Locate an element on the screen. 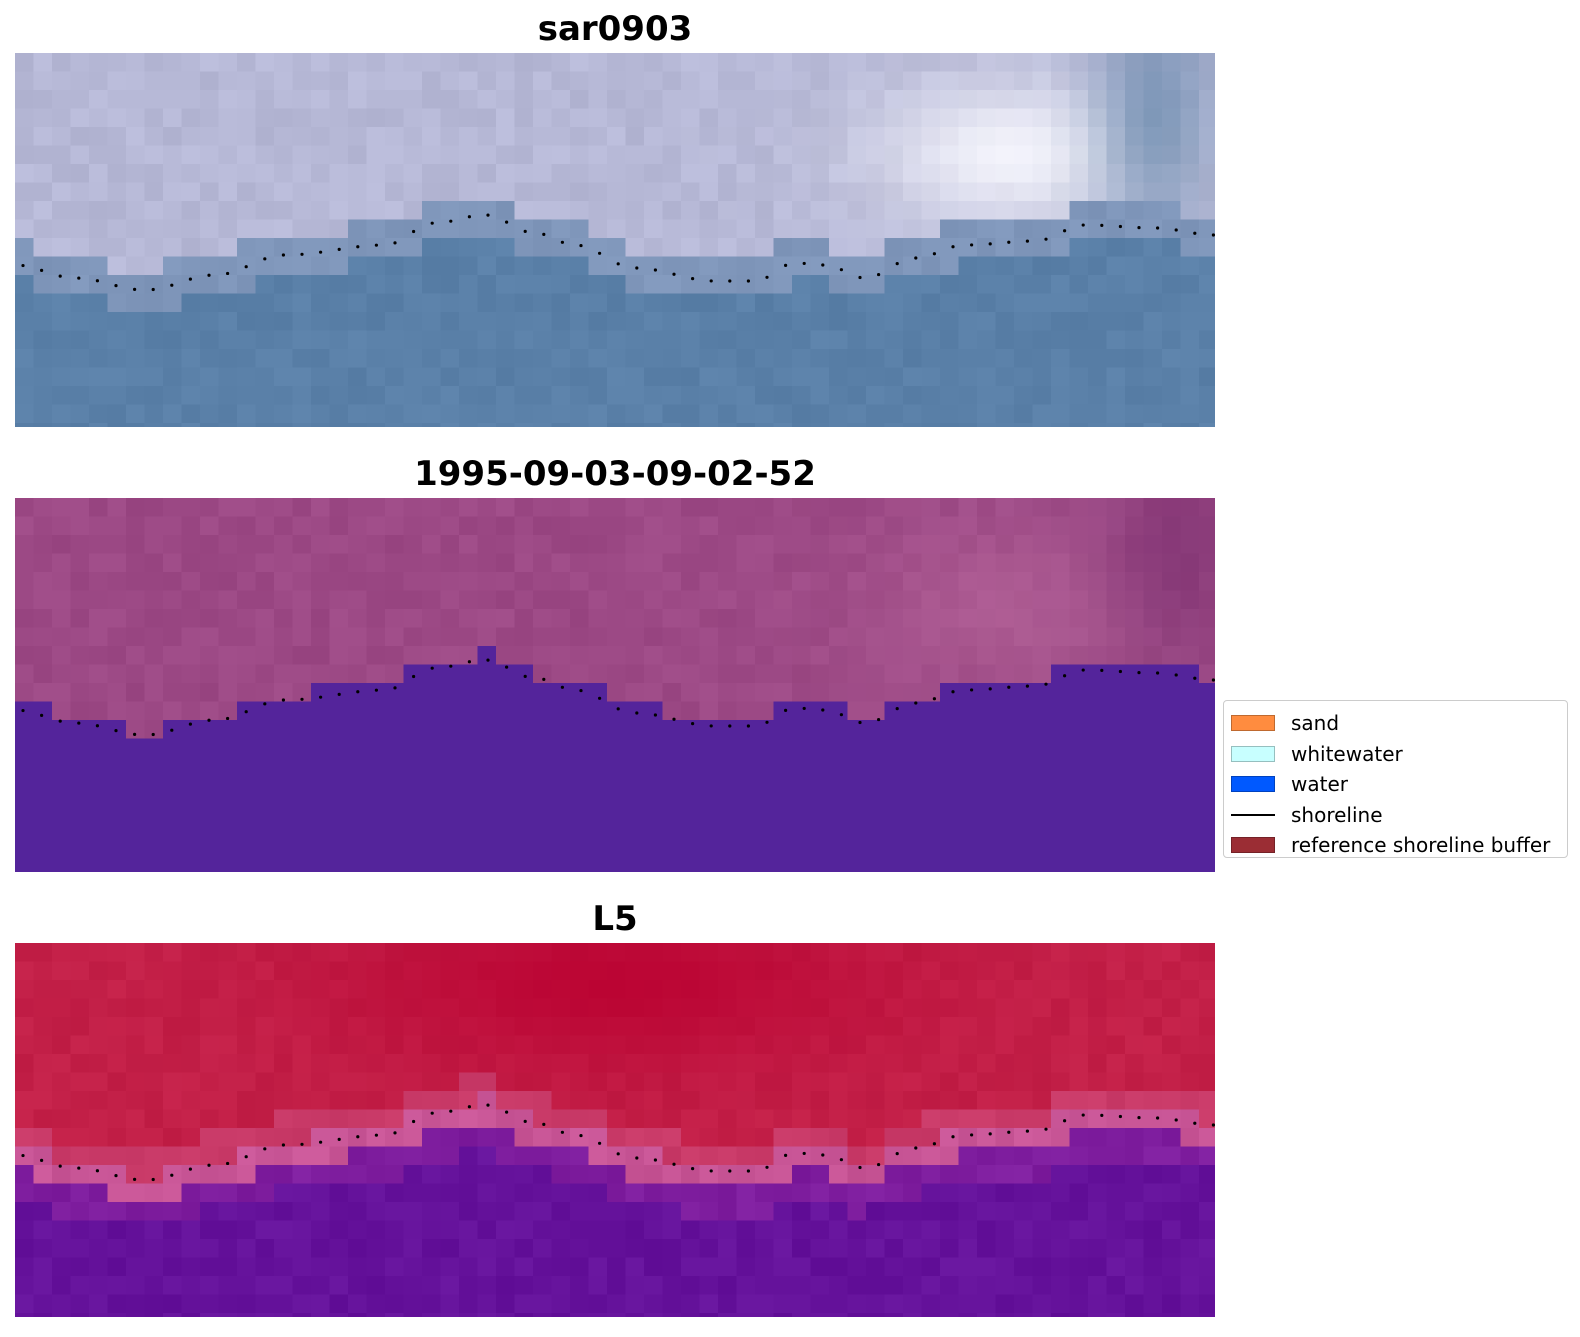  panel-1-title: sar0903 is located at coordinates (615, 29).